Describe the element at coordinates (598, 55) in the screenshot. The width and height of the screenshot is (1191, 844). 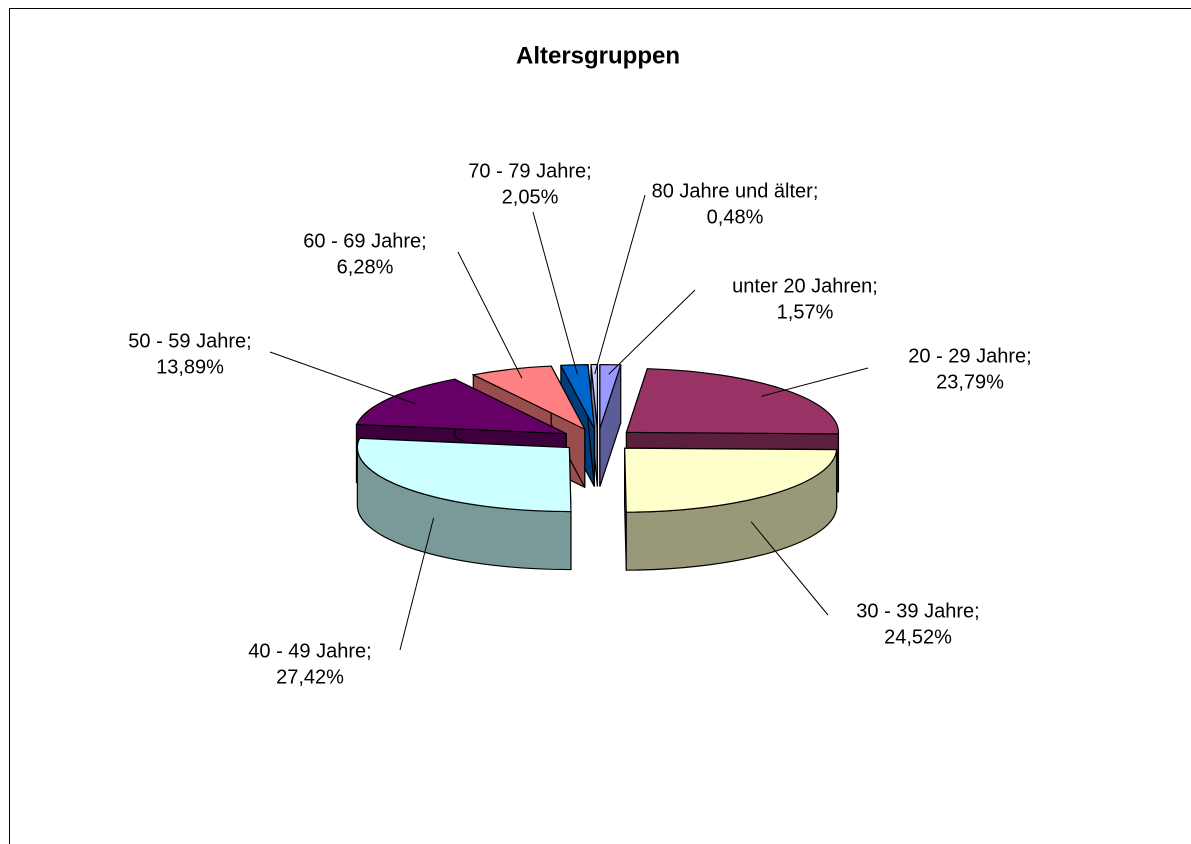
I see `chart-title: Altersgruppen` at that location.